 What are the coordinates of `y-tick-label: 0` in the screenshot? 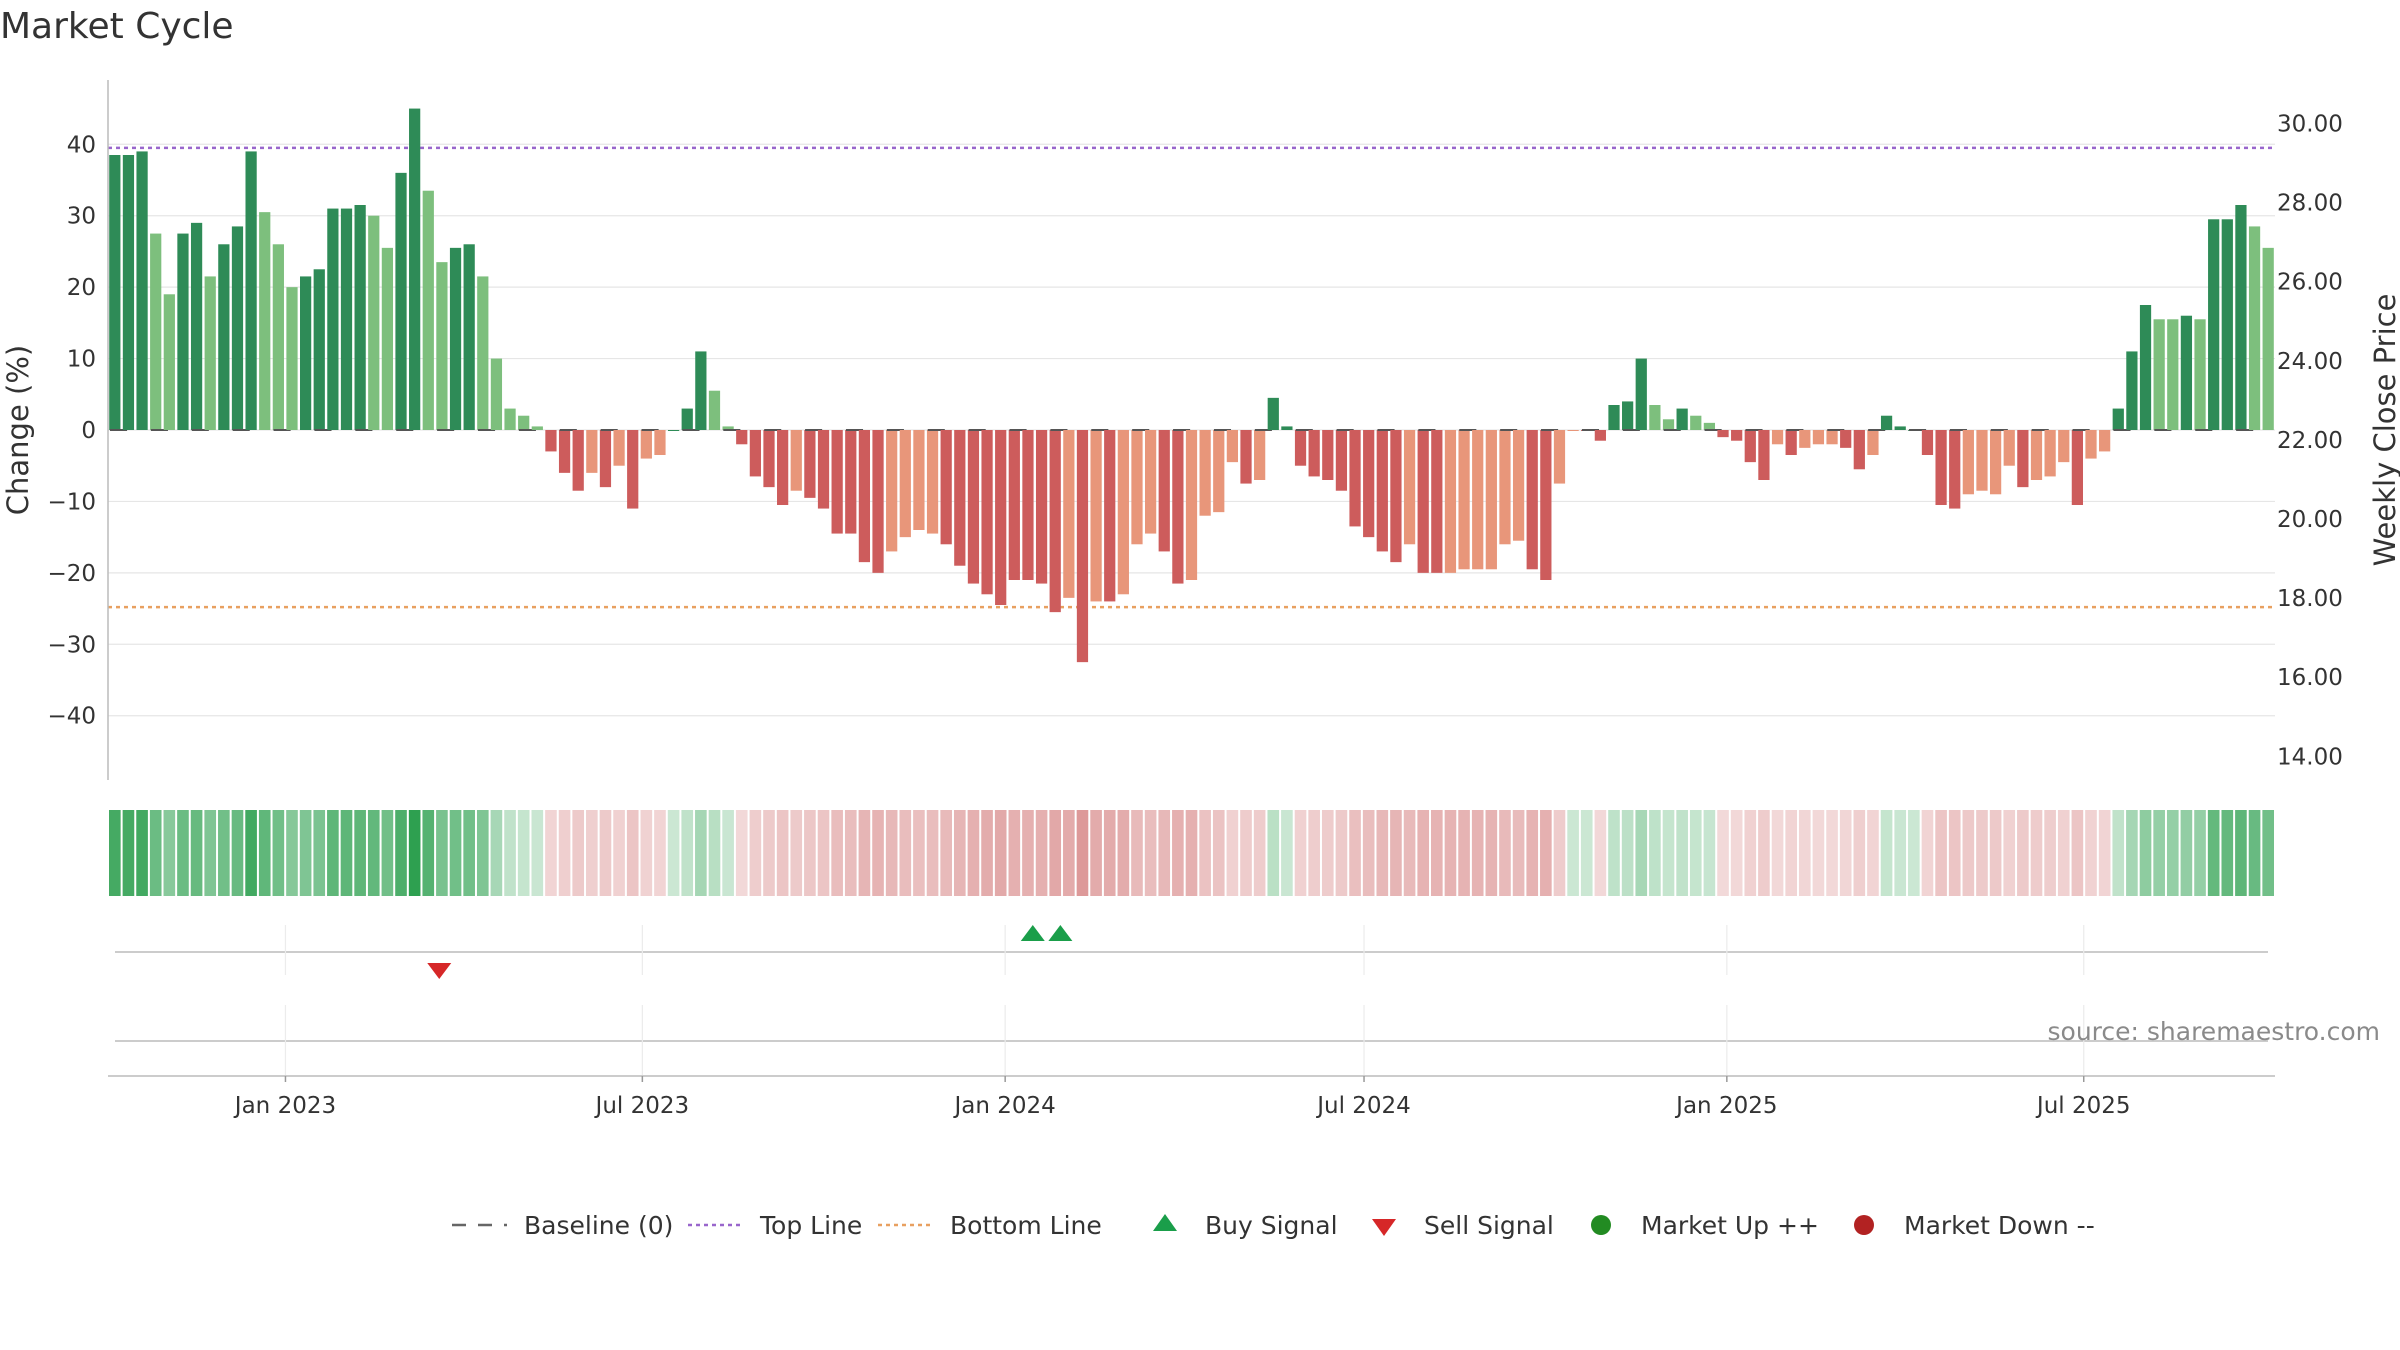 It's located at (88, 431).